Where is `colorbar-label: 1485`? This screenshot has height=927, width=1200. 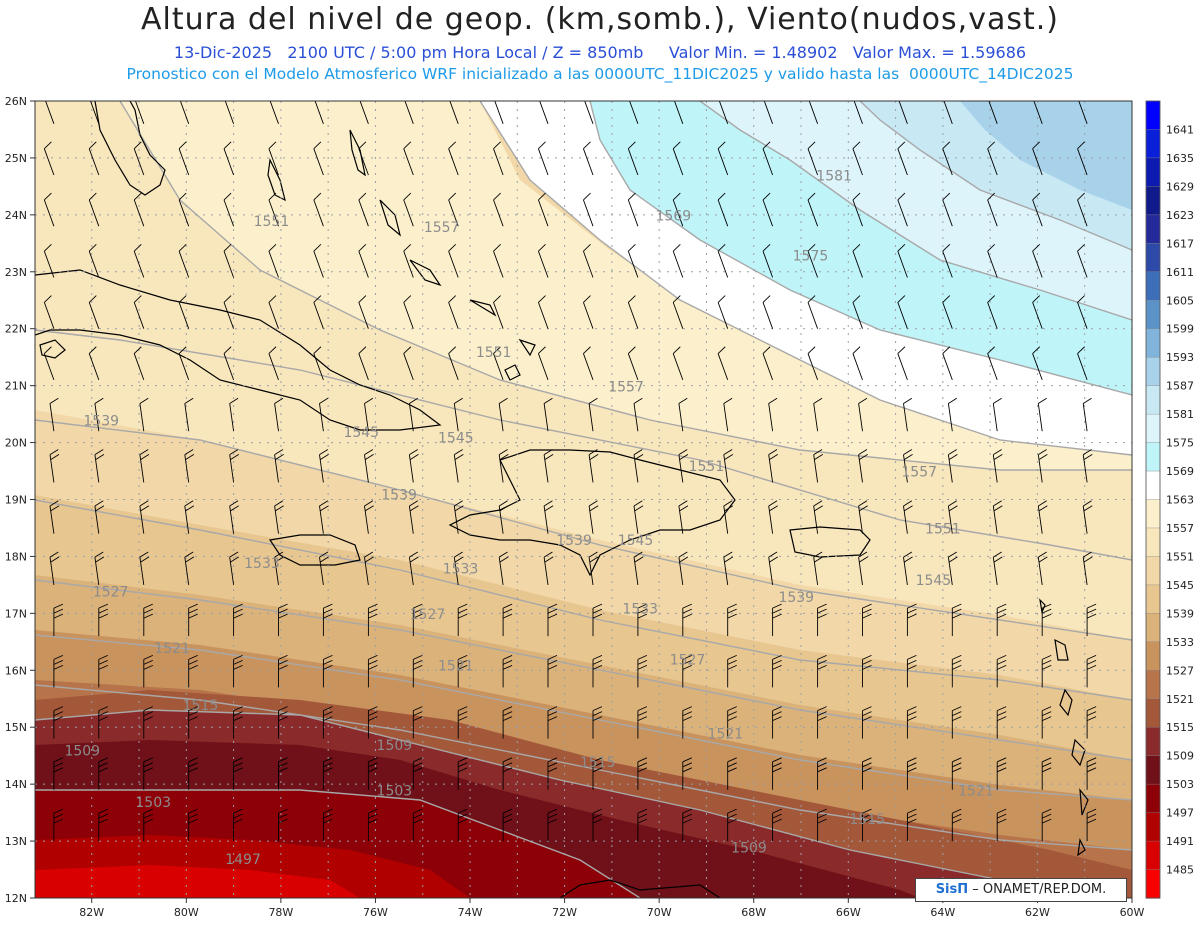 colorbar-label: 1485 is located at coordinates (1180, 870).